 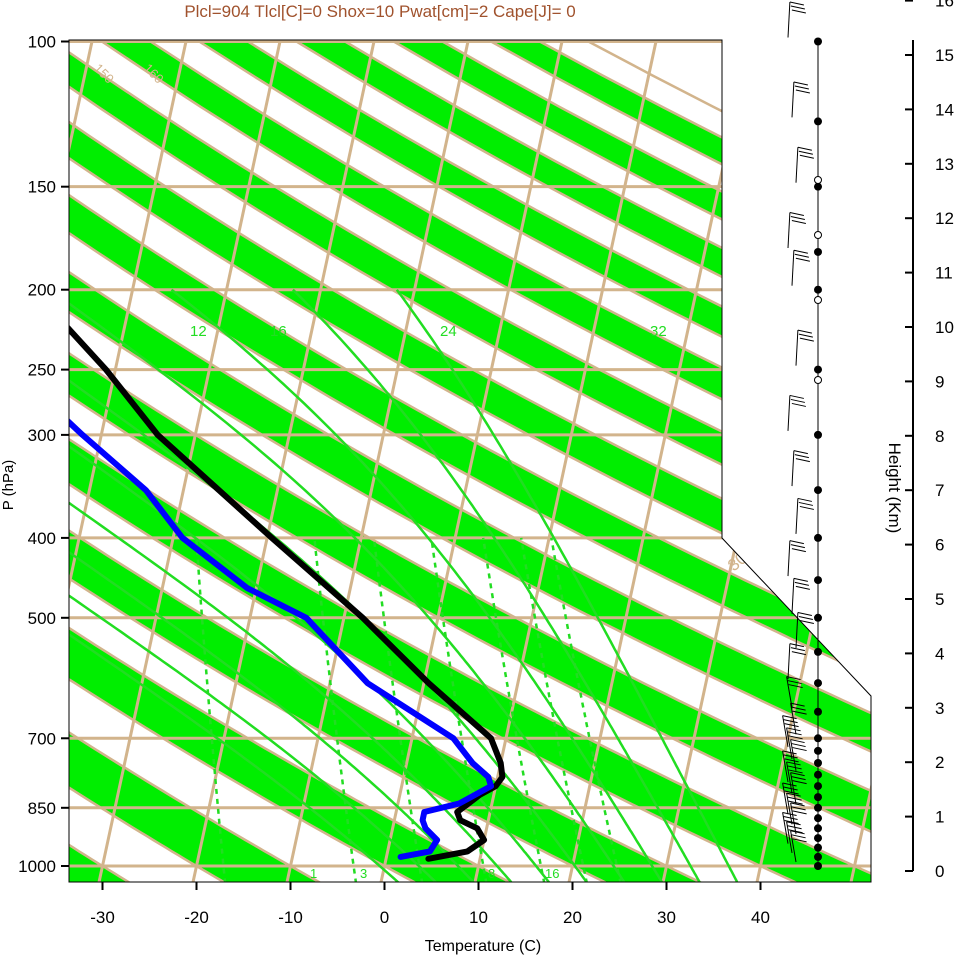 What do you see at coordinates (42, 187) in the screenshot?
I see `y-tick-label: 150` at bounding box center [42, 187].